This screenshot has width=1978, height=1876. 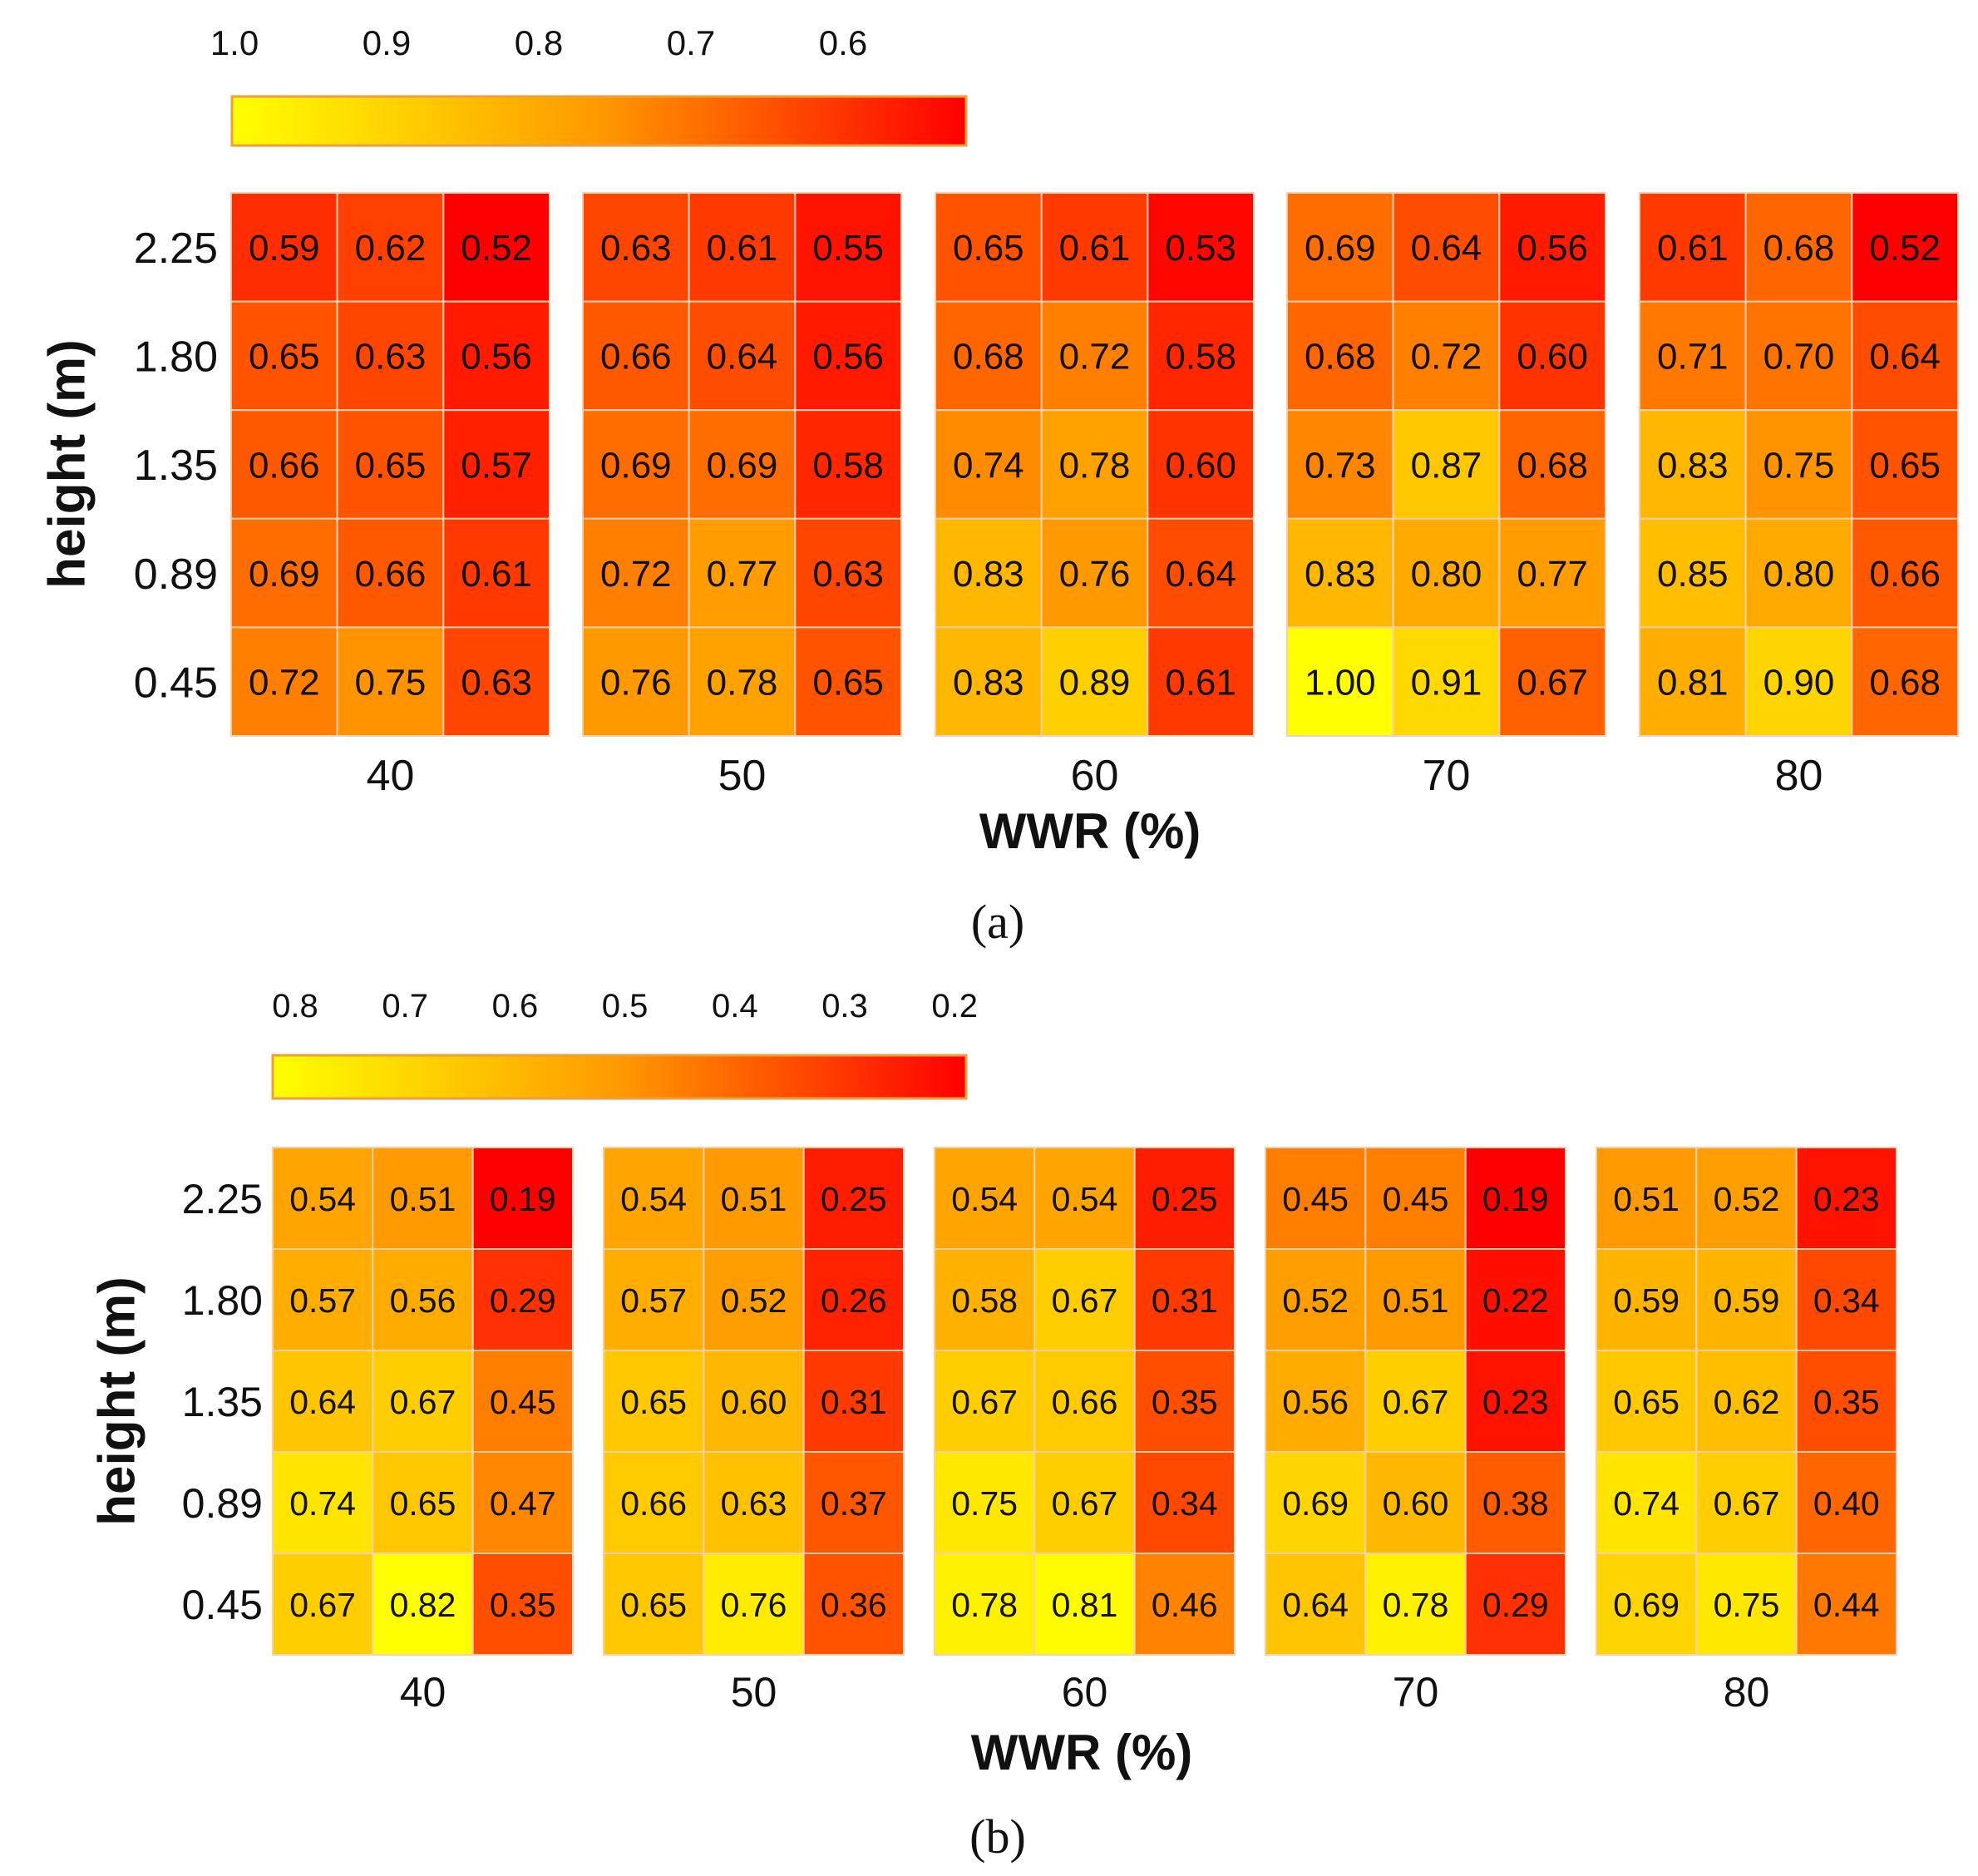 I want to click on cell-value-label: 0.75, so click(x=391, y=684).